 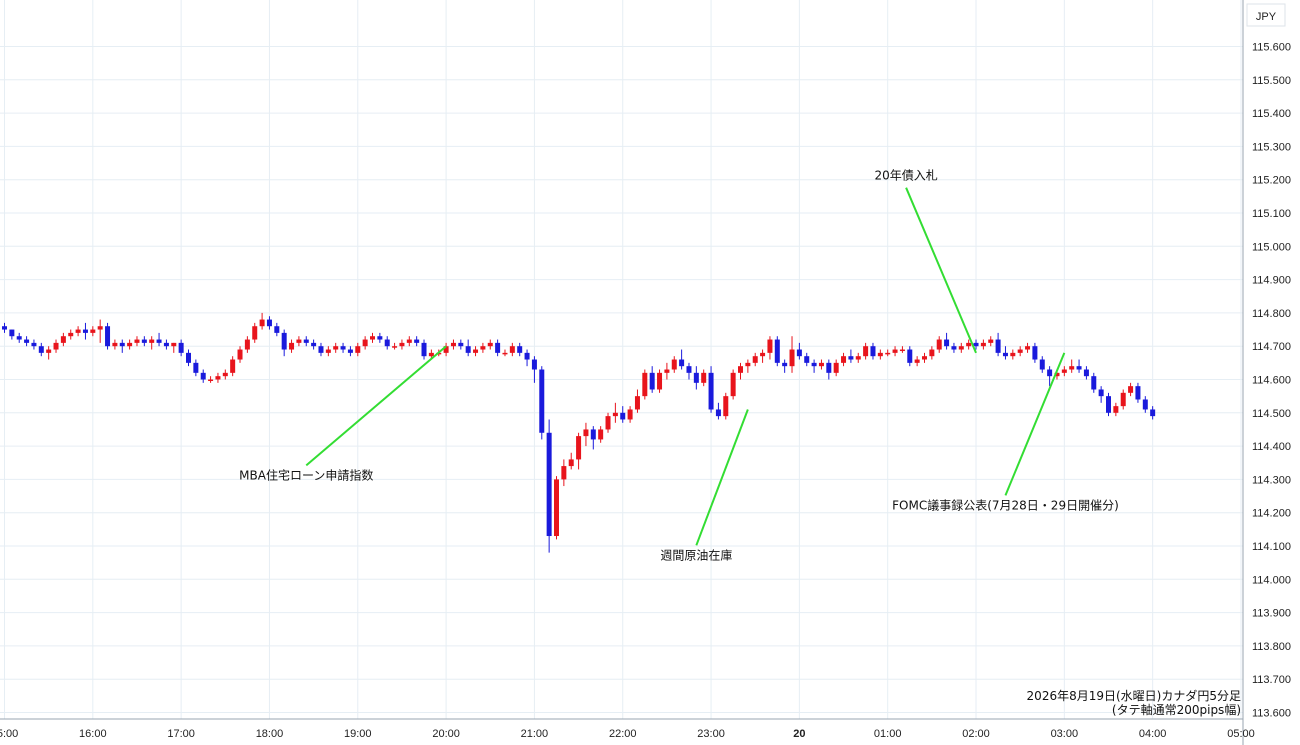 What do you see at coordinates (696, 555) in the screenshot?
I see `annotation-label: 週間原油在庫` at bounding box center [696, 555].